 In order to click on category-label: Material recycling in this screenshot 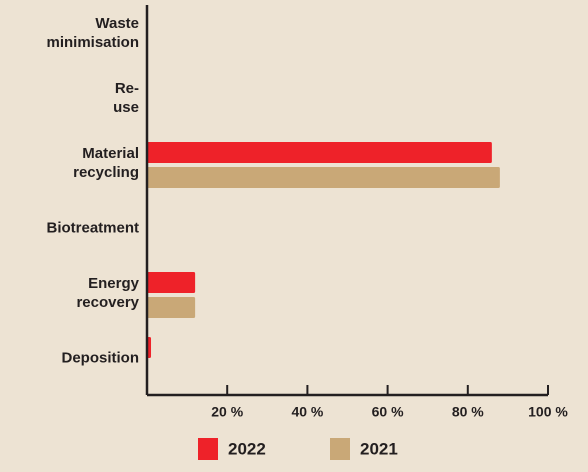, I will do `click(106, 163)`.